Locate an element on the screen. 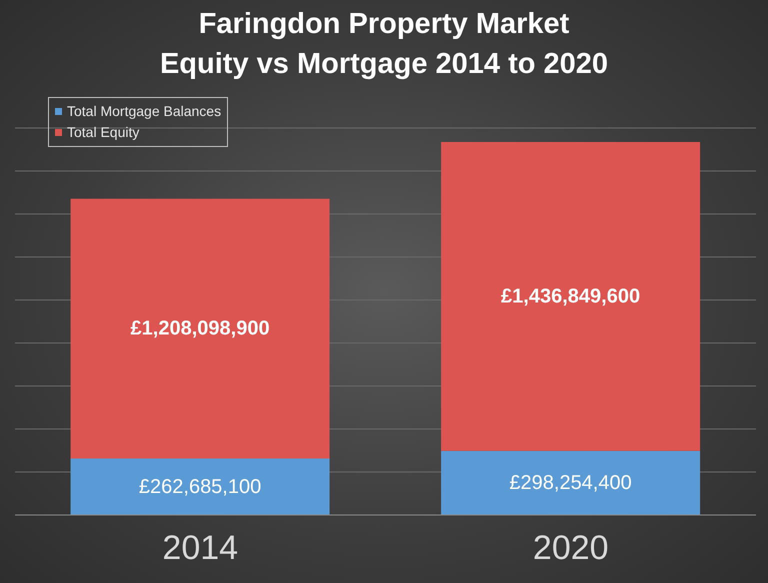 The height and width of the screenshot is (583, 768). data-label: £262,685,100 is located at coordinates (200, 487).